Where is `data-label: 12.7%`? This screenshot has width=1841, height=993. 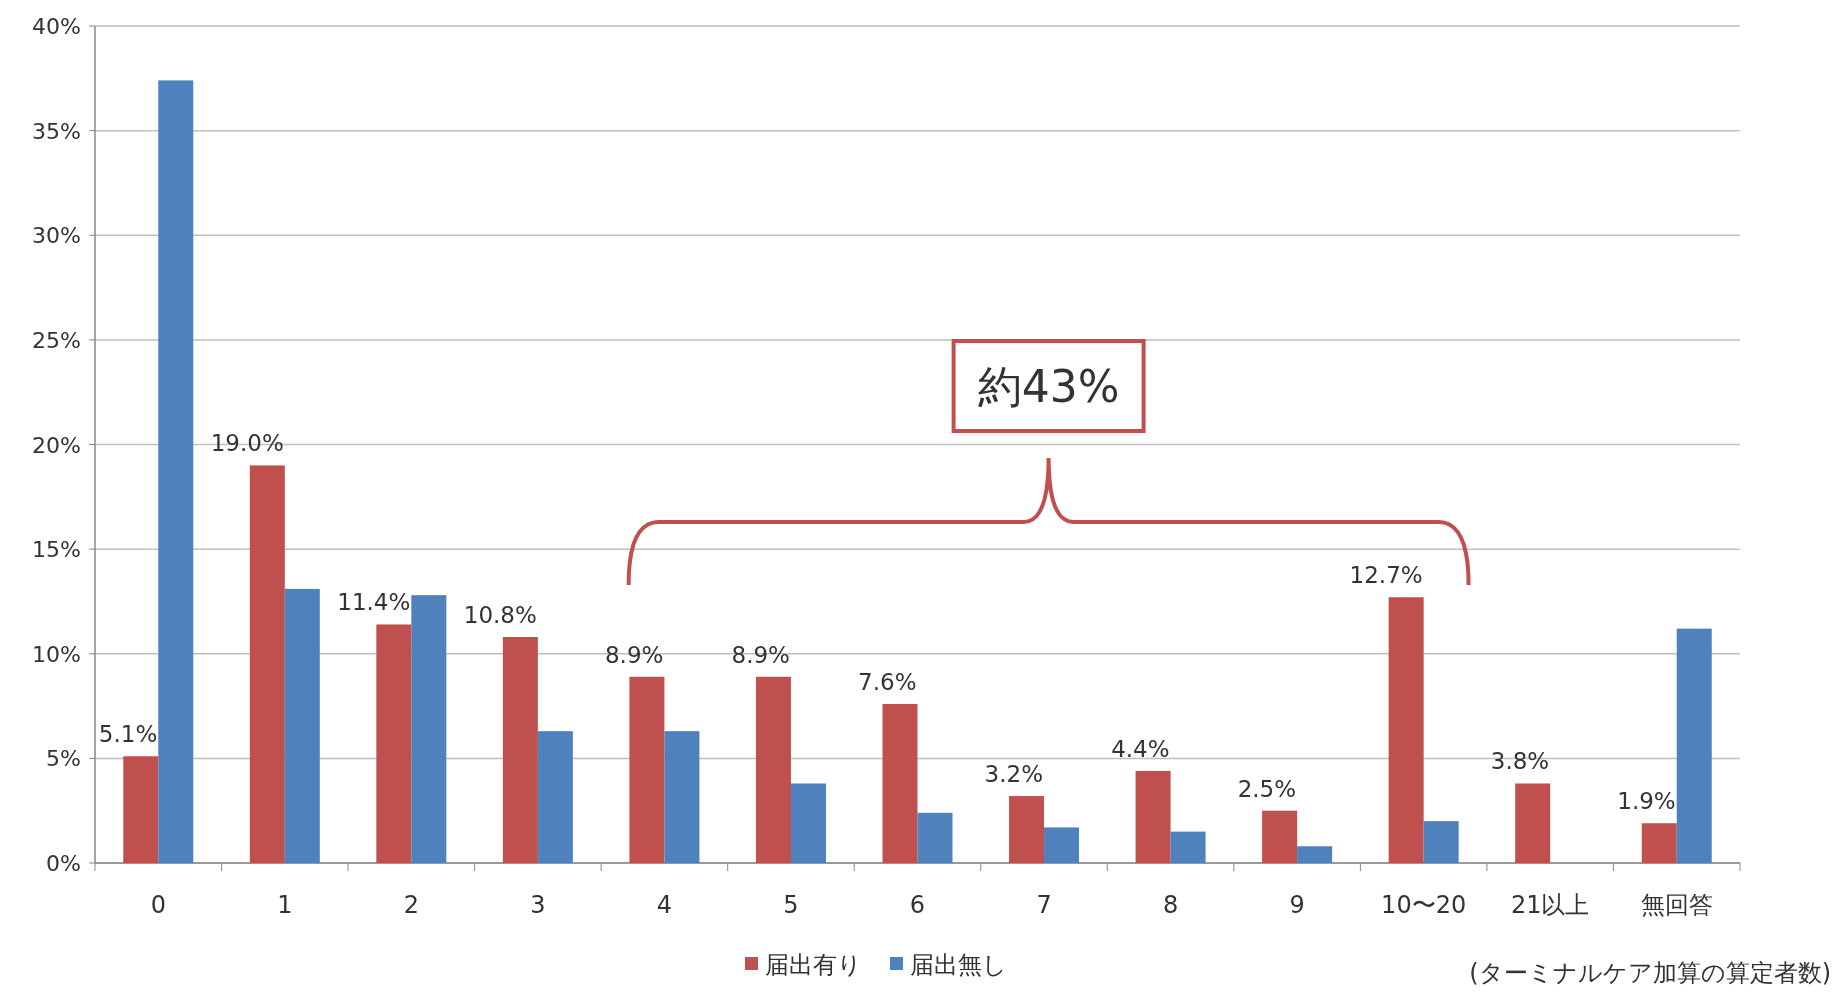 data-label: 12.7% is located at coordinates (1386, 575).